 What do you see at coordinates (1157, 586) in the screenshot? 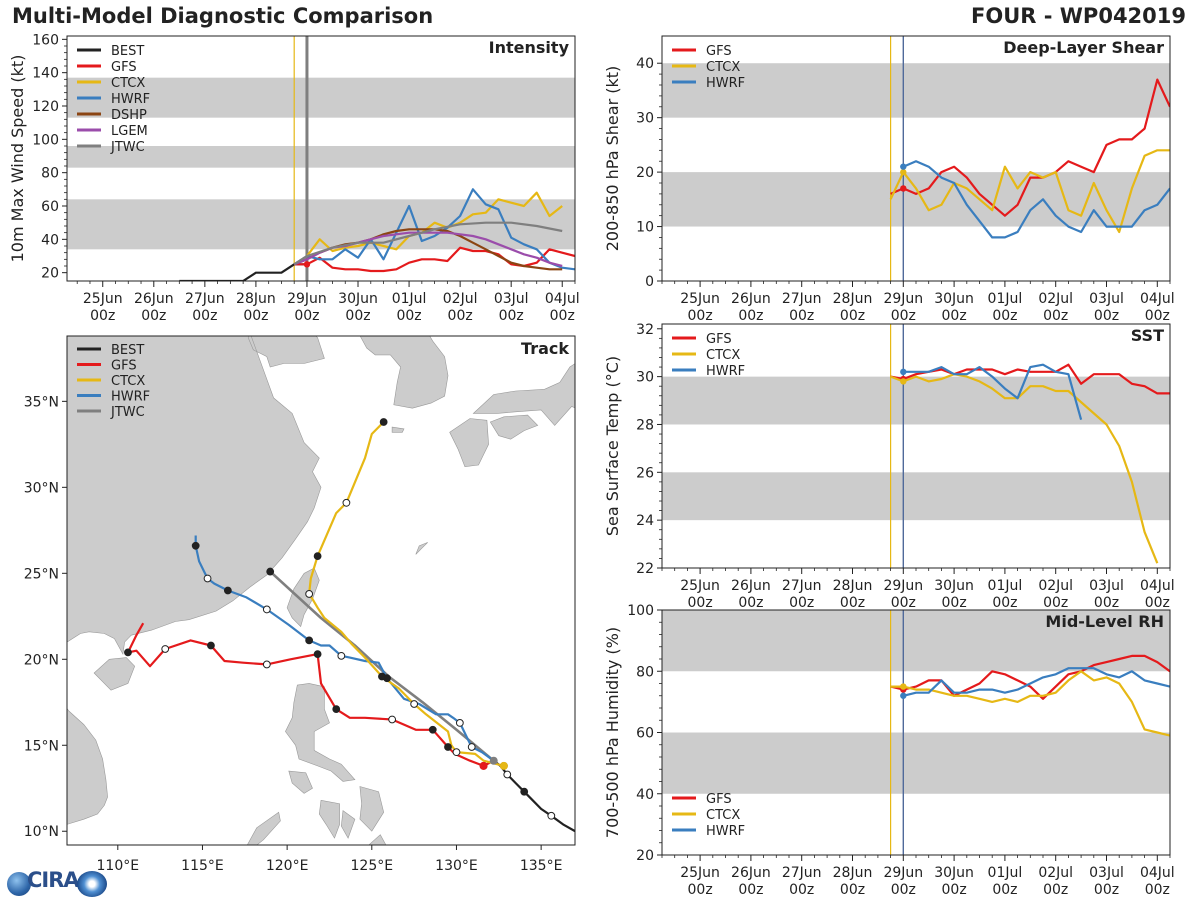
I see `sst-xtick-day: 04Jul` at bounding box center [1157, 586].